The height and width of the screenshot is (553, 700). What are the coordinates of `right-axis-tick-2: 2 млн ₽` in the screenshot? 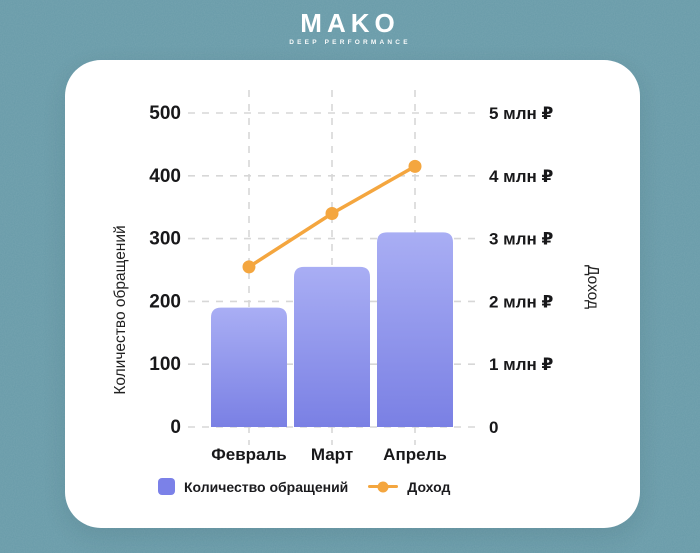 It's located at (521, 301).